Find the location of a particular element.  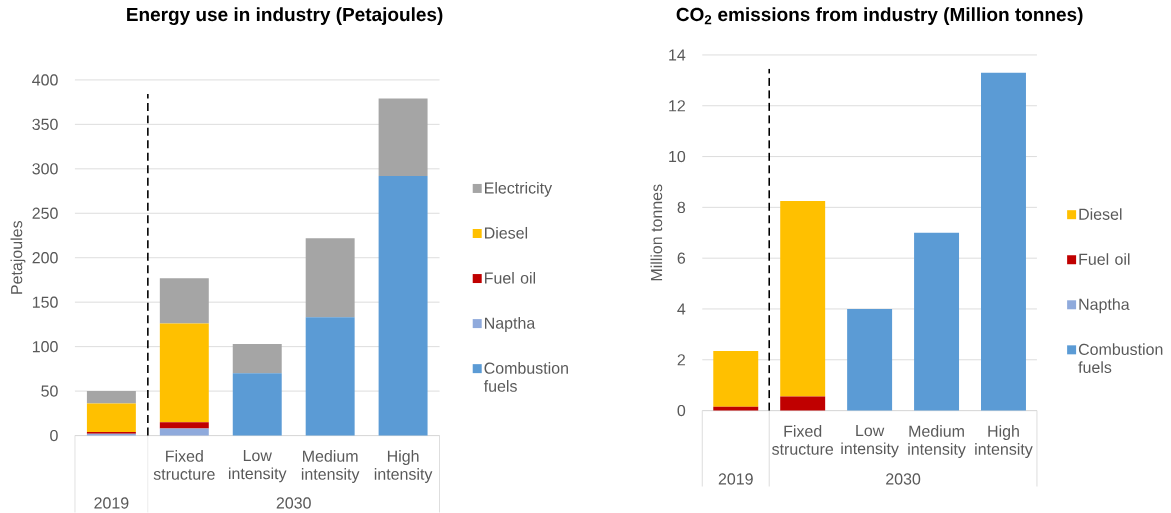

y-tick-label: 250 is located at coordinates (45, 213).